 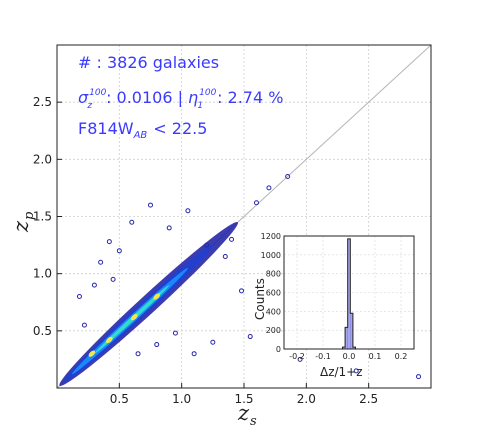 I want to click on y-tick-label: 2.0, so click(x=42, y=159).